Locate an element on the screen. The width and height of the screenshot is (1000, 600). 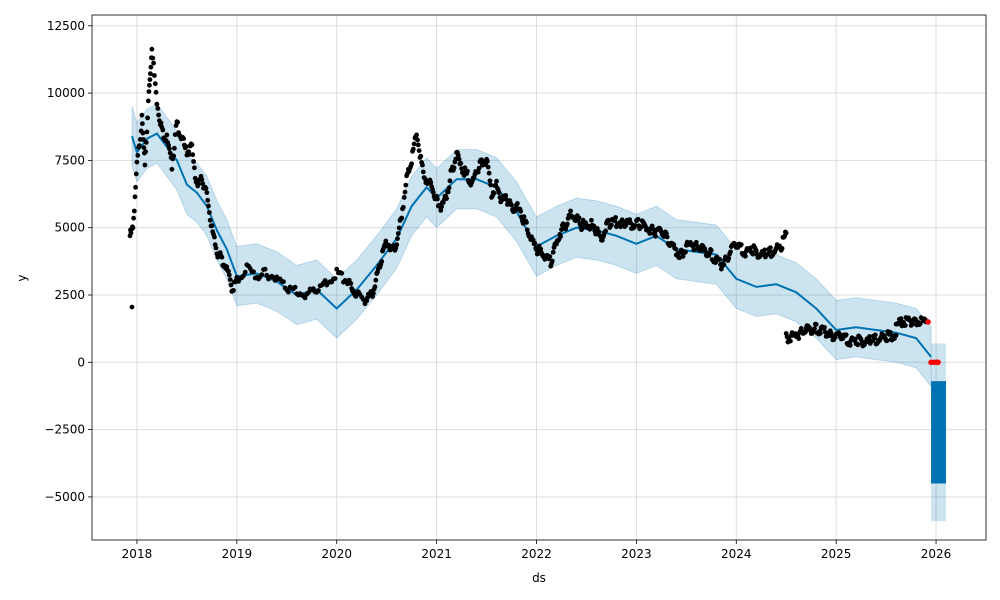
y-axis-label: y is located at coordinates (22, 277).